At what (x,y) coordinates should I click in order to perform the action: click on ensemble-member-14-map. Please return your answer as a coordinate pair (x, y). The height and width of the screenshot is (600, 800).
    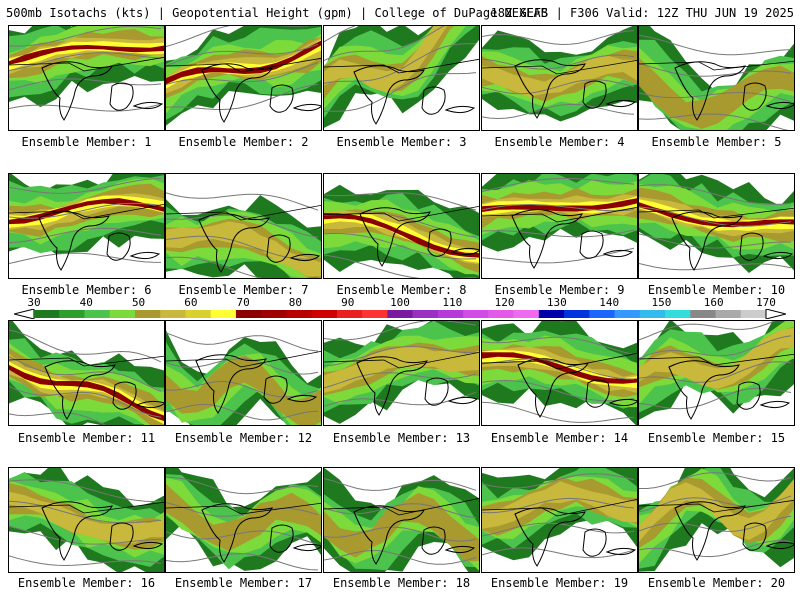
    Looking at the image, I should click on (559, 373).